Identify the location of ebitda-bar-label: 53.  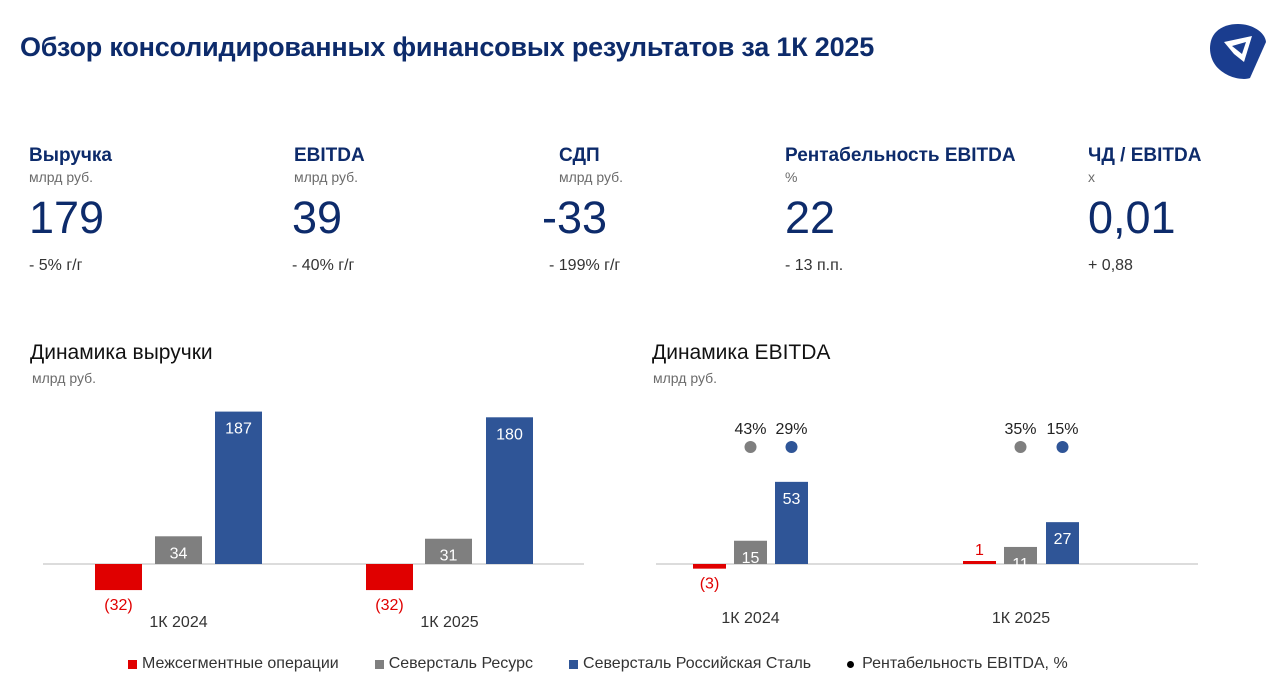
(792, 499).